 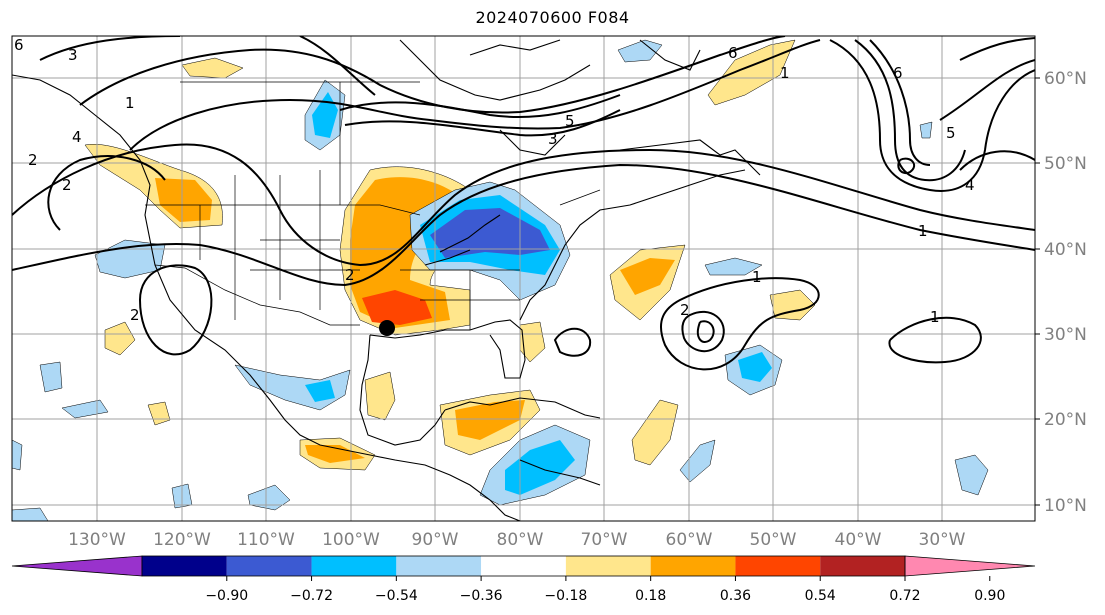 I want to click on lon-label: 60°W, so click(x=689, y=540).